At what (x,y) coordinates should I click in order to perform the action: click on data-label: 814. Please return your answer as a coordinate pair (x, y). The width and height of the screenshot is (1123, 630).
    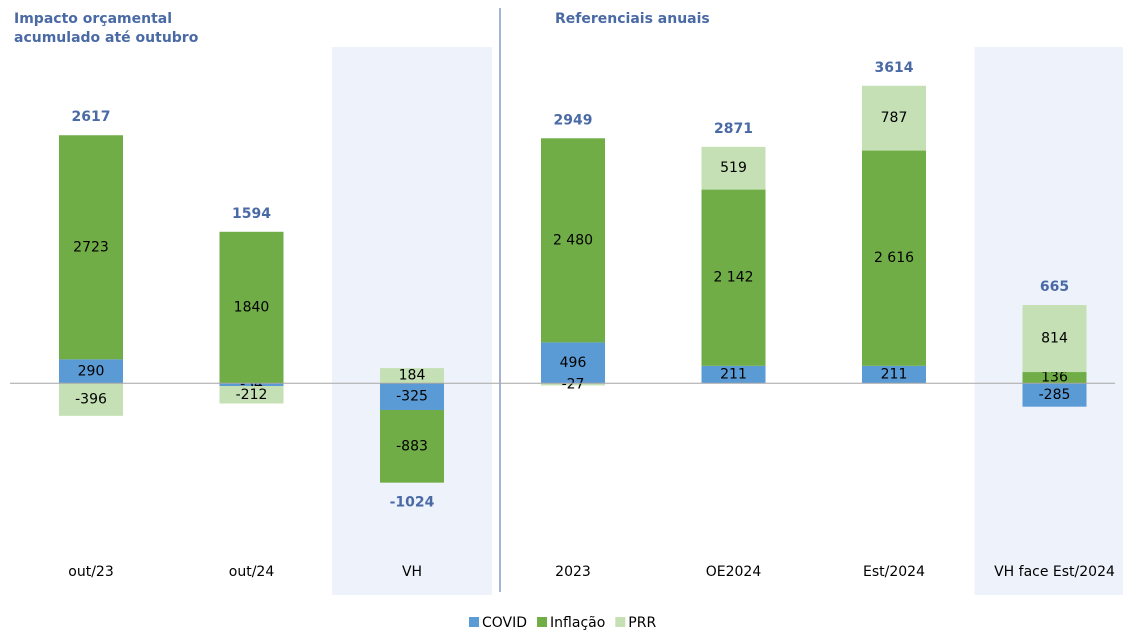
    Looking at the image, I should click on (1054, 339).